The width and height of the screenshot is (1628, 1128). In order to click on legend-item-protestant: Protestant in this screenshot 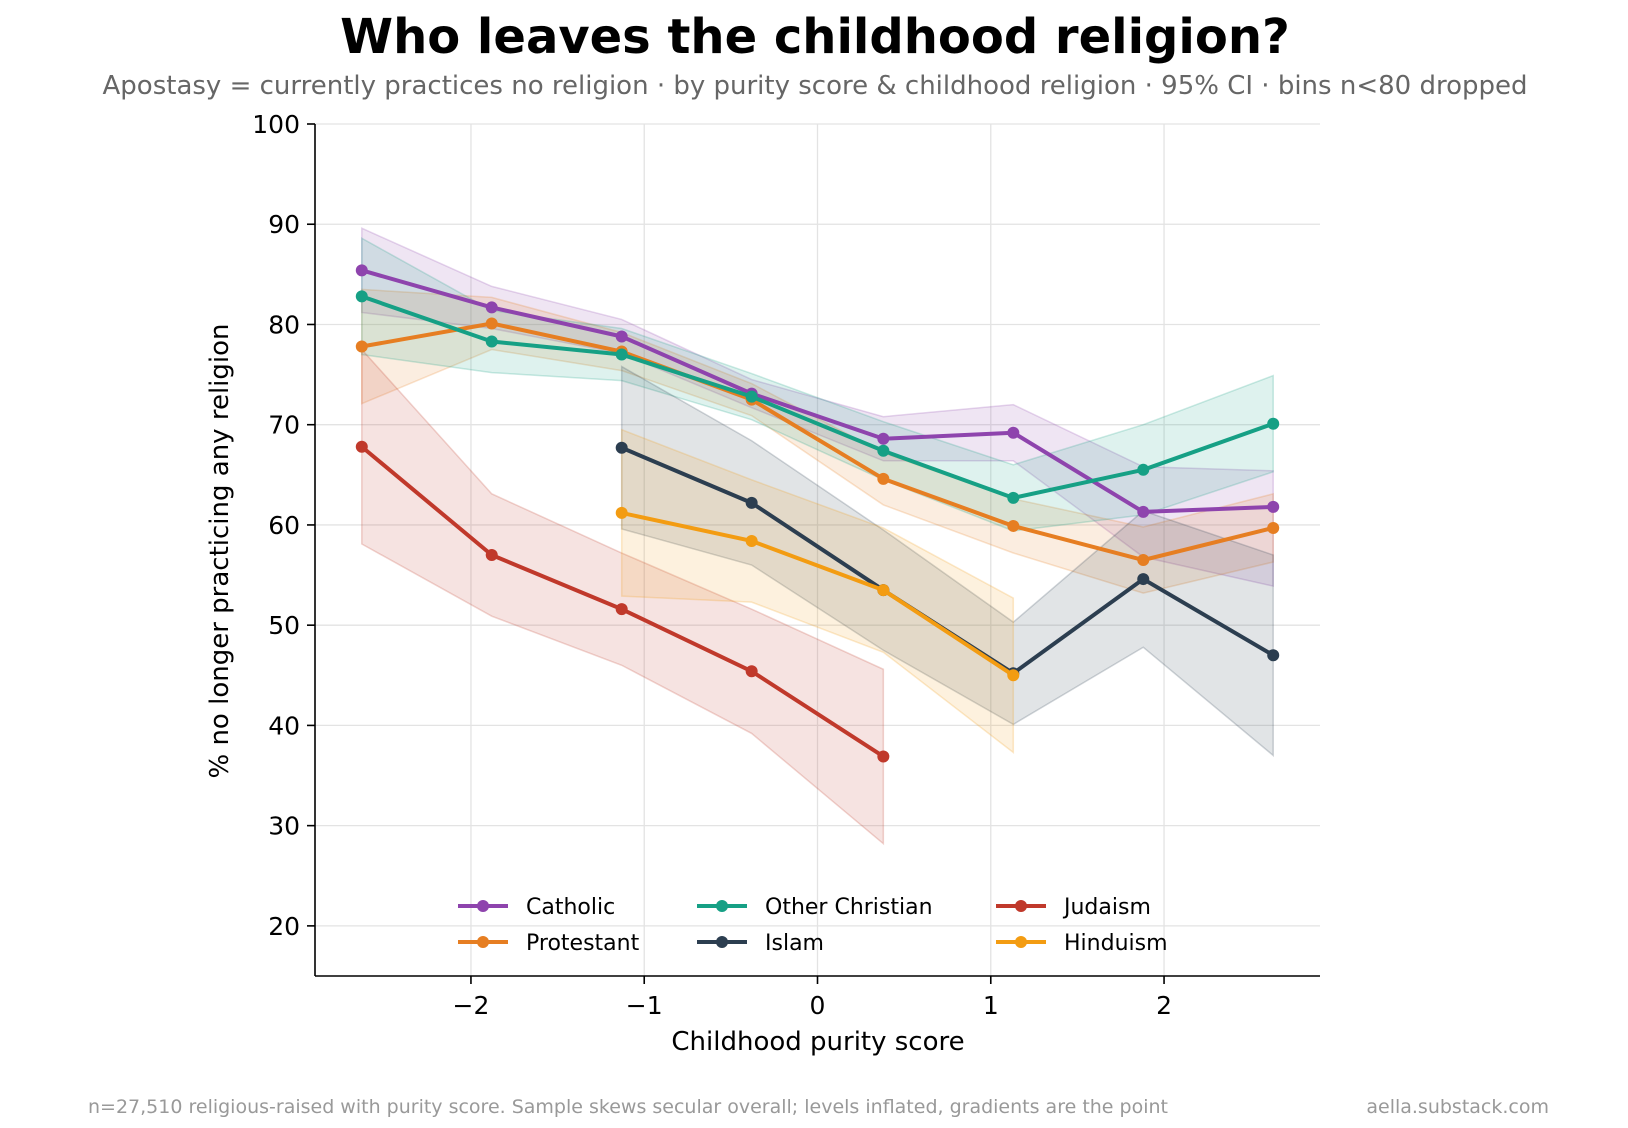, I will do `click(549, 943)`.